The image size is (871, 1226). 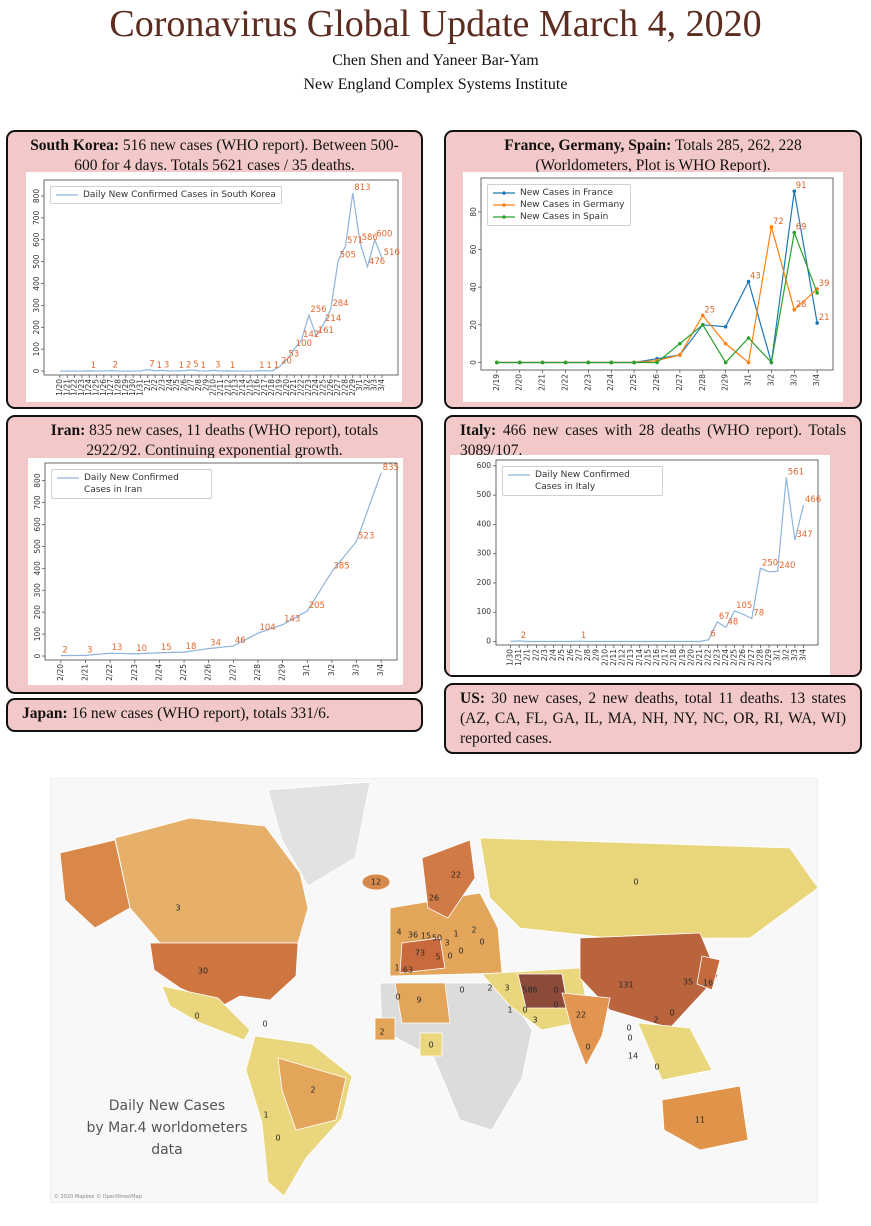 What do you see at coordinates (179, 195) in the screenshot?
I see `legend-label: Daily New Confirmed Cases in South Korea` at bounding box center [179, 195].